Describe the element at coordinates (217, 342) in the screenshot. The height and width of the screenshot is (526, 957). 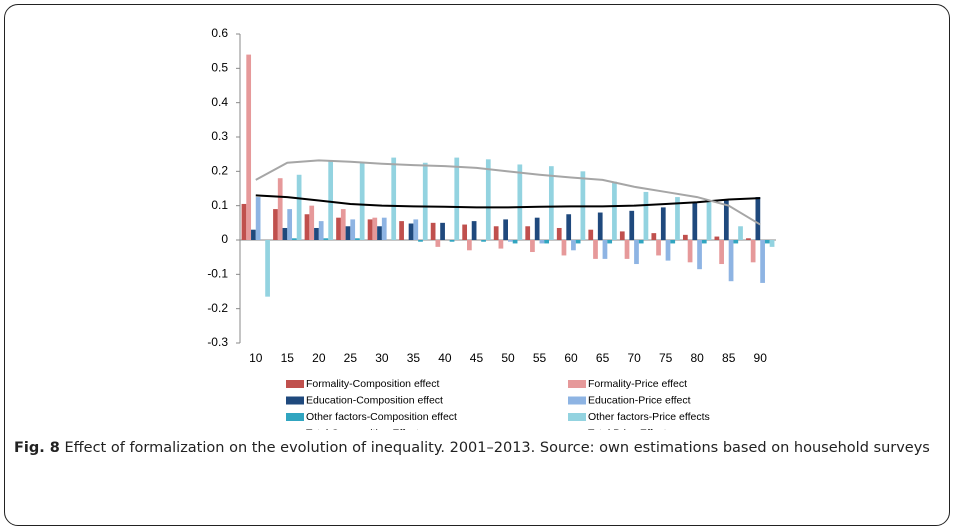
I see `y-tick-label: -0.3` at that location.